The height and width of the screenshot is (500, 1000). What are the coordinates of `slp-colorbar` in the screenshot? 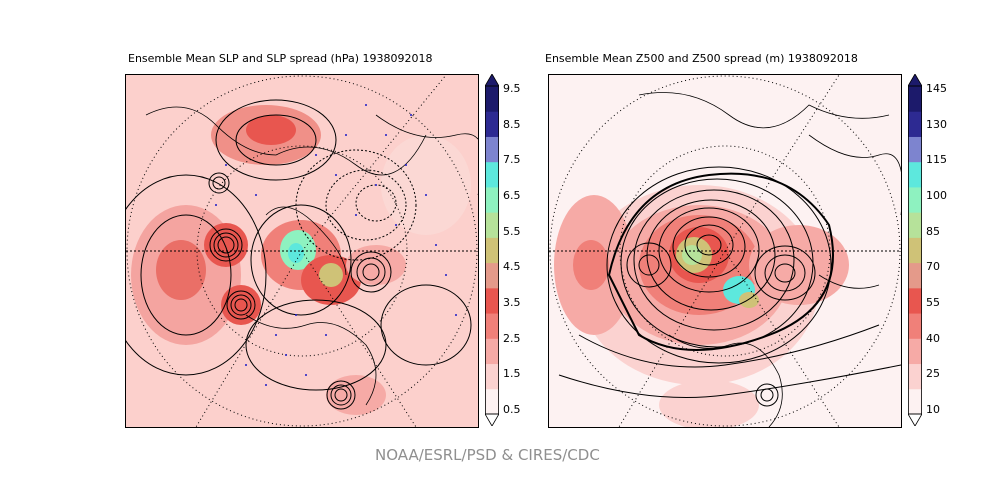 It's located at (492, 250).